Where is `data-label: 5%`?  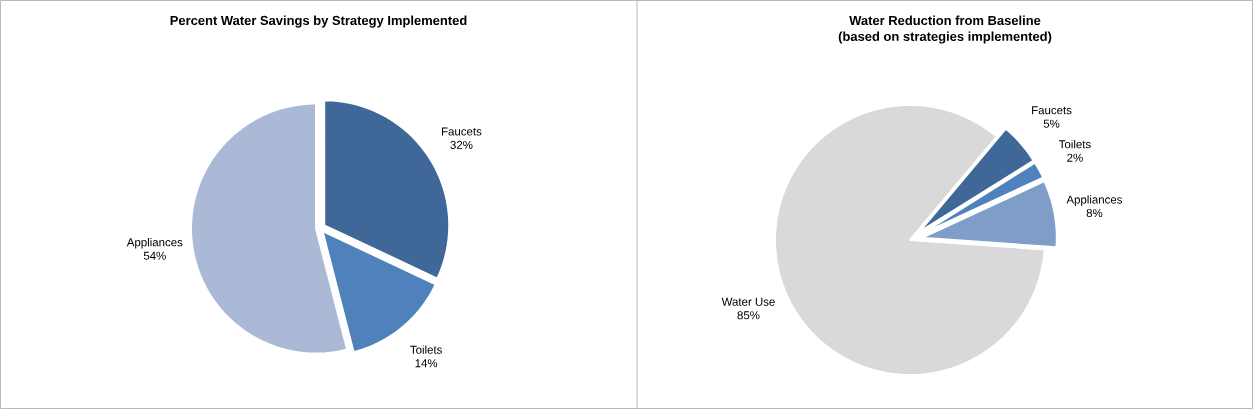 data-label: 5% is located at coordinates (1051, 123).